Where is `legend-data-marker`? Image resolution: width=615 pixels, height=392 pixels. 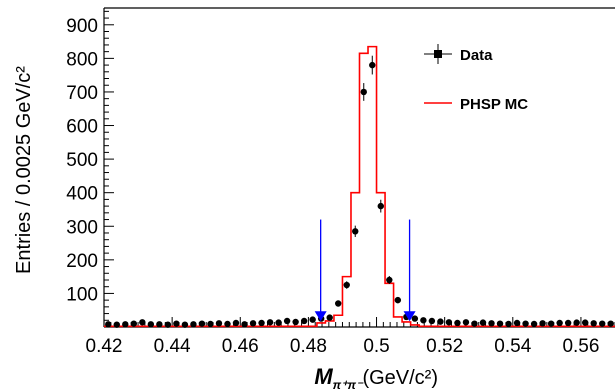 legend-data-marker is located at coordinates (438, 54).